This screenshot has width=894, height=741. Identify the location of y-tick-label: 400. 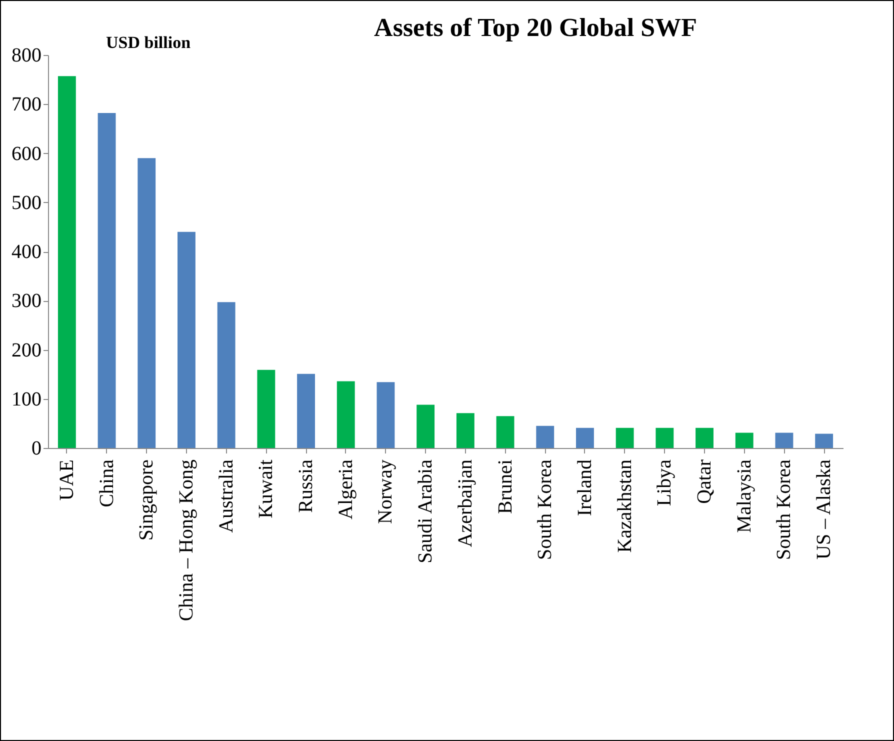
(27, 252).